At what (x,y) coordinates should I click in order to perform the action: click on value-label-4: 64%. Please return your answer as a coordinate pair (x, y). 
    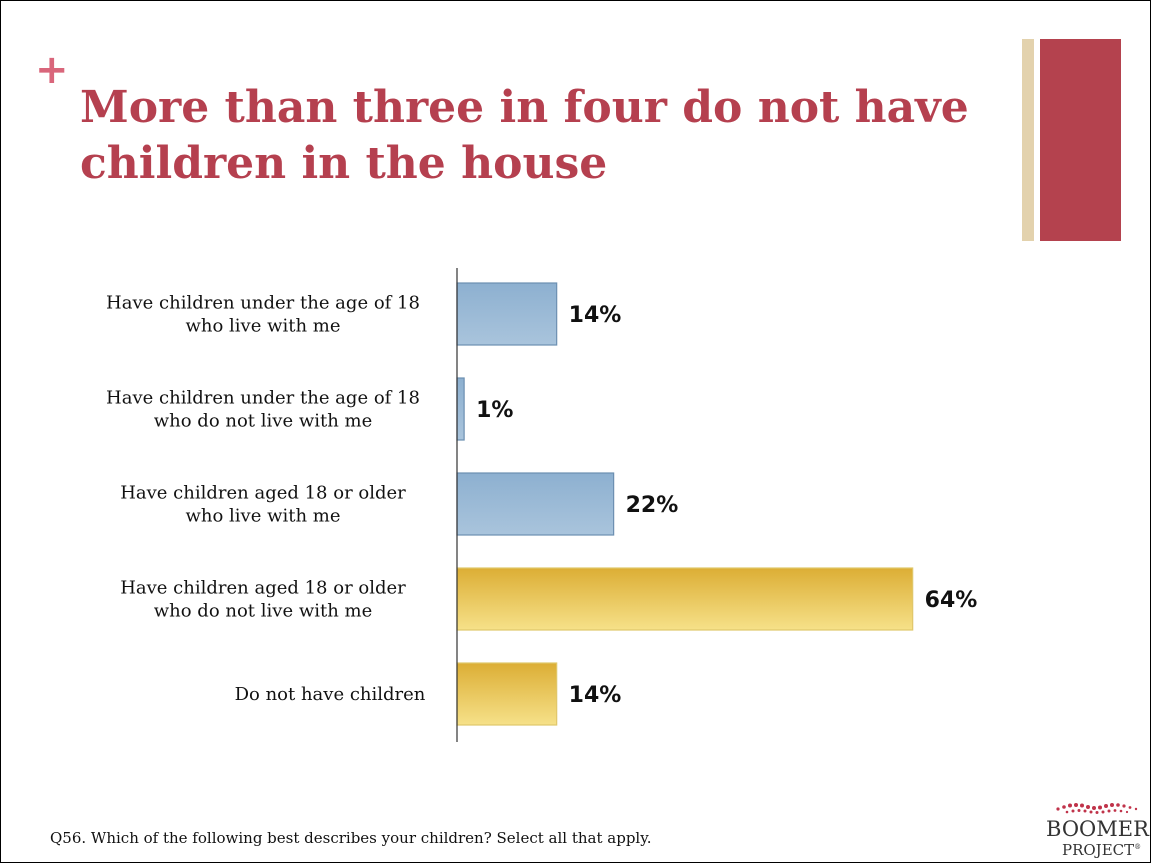
    Looking at the image, I should click on (951, 600).